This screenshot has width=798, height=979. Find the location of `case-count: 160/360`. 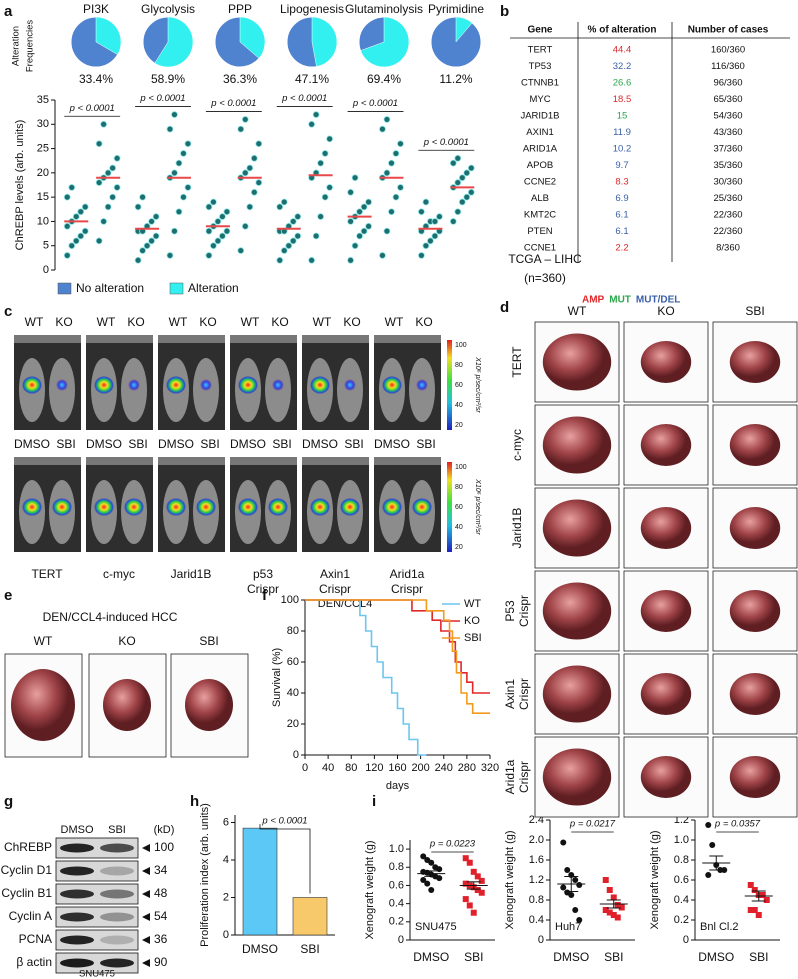

case-count: 160/360 is located at coordinates (728, 50).